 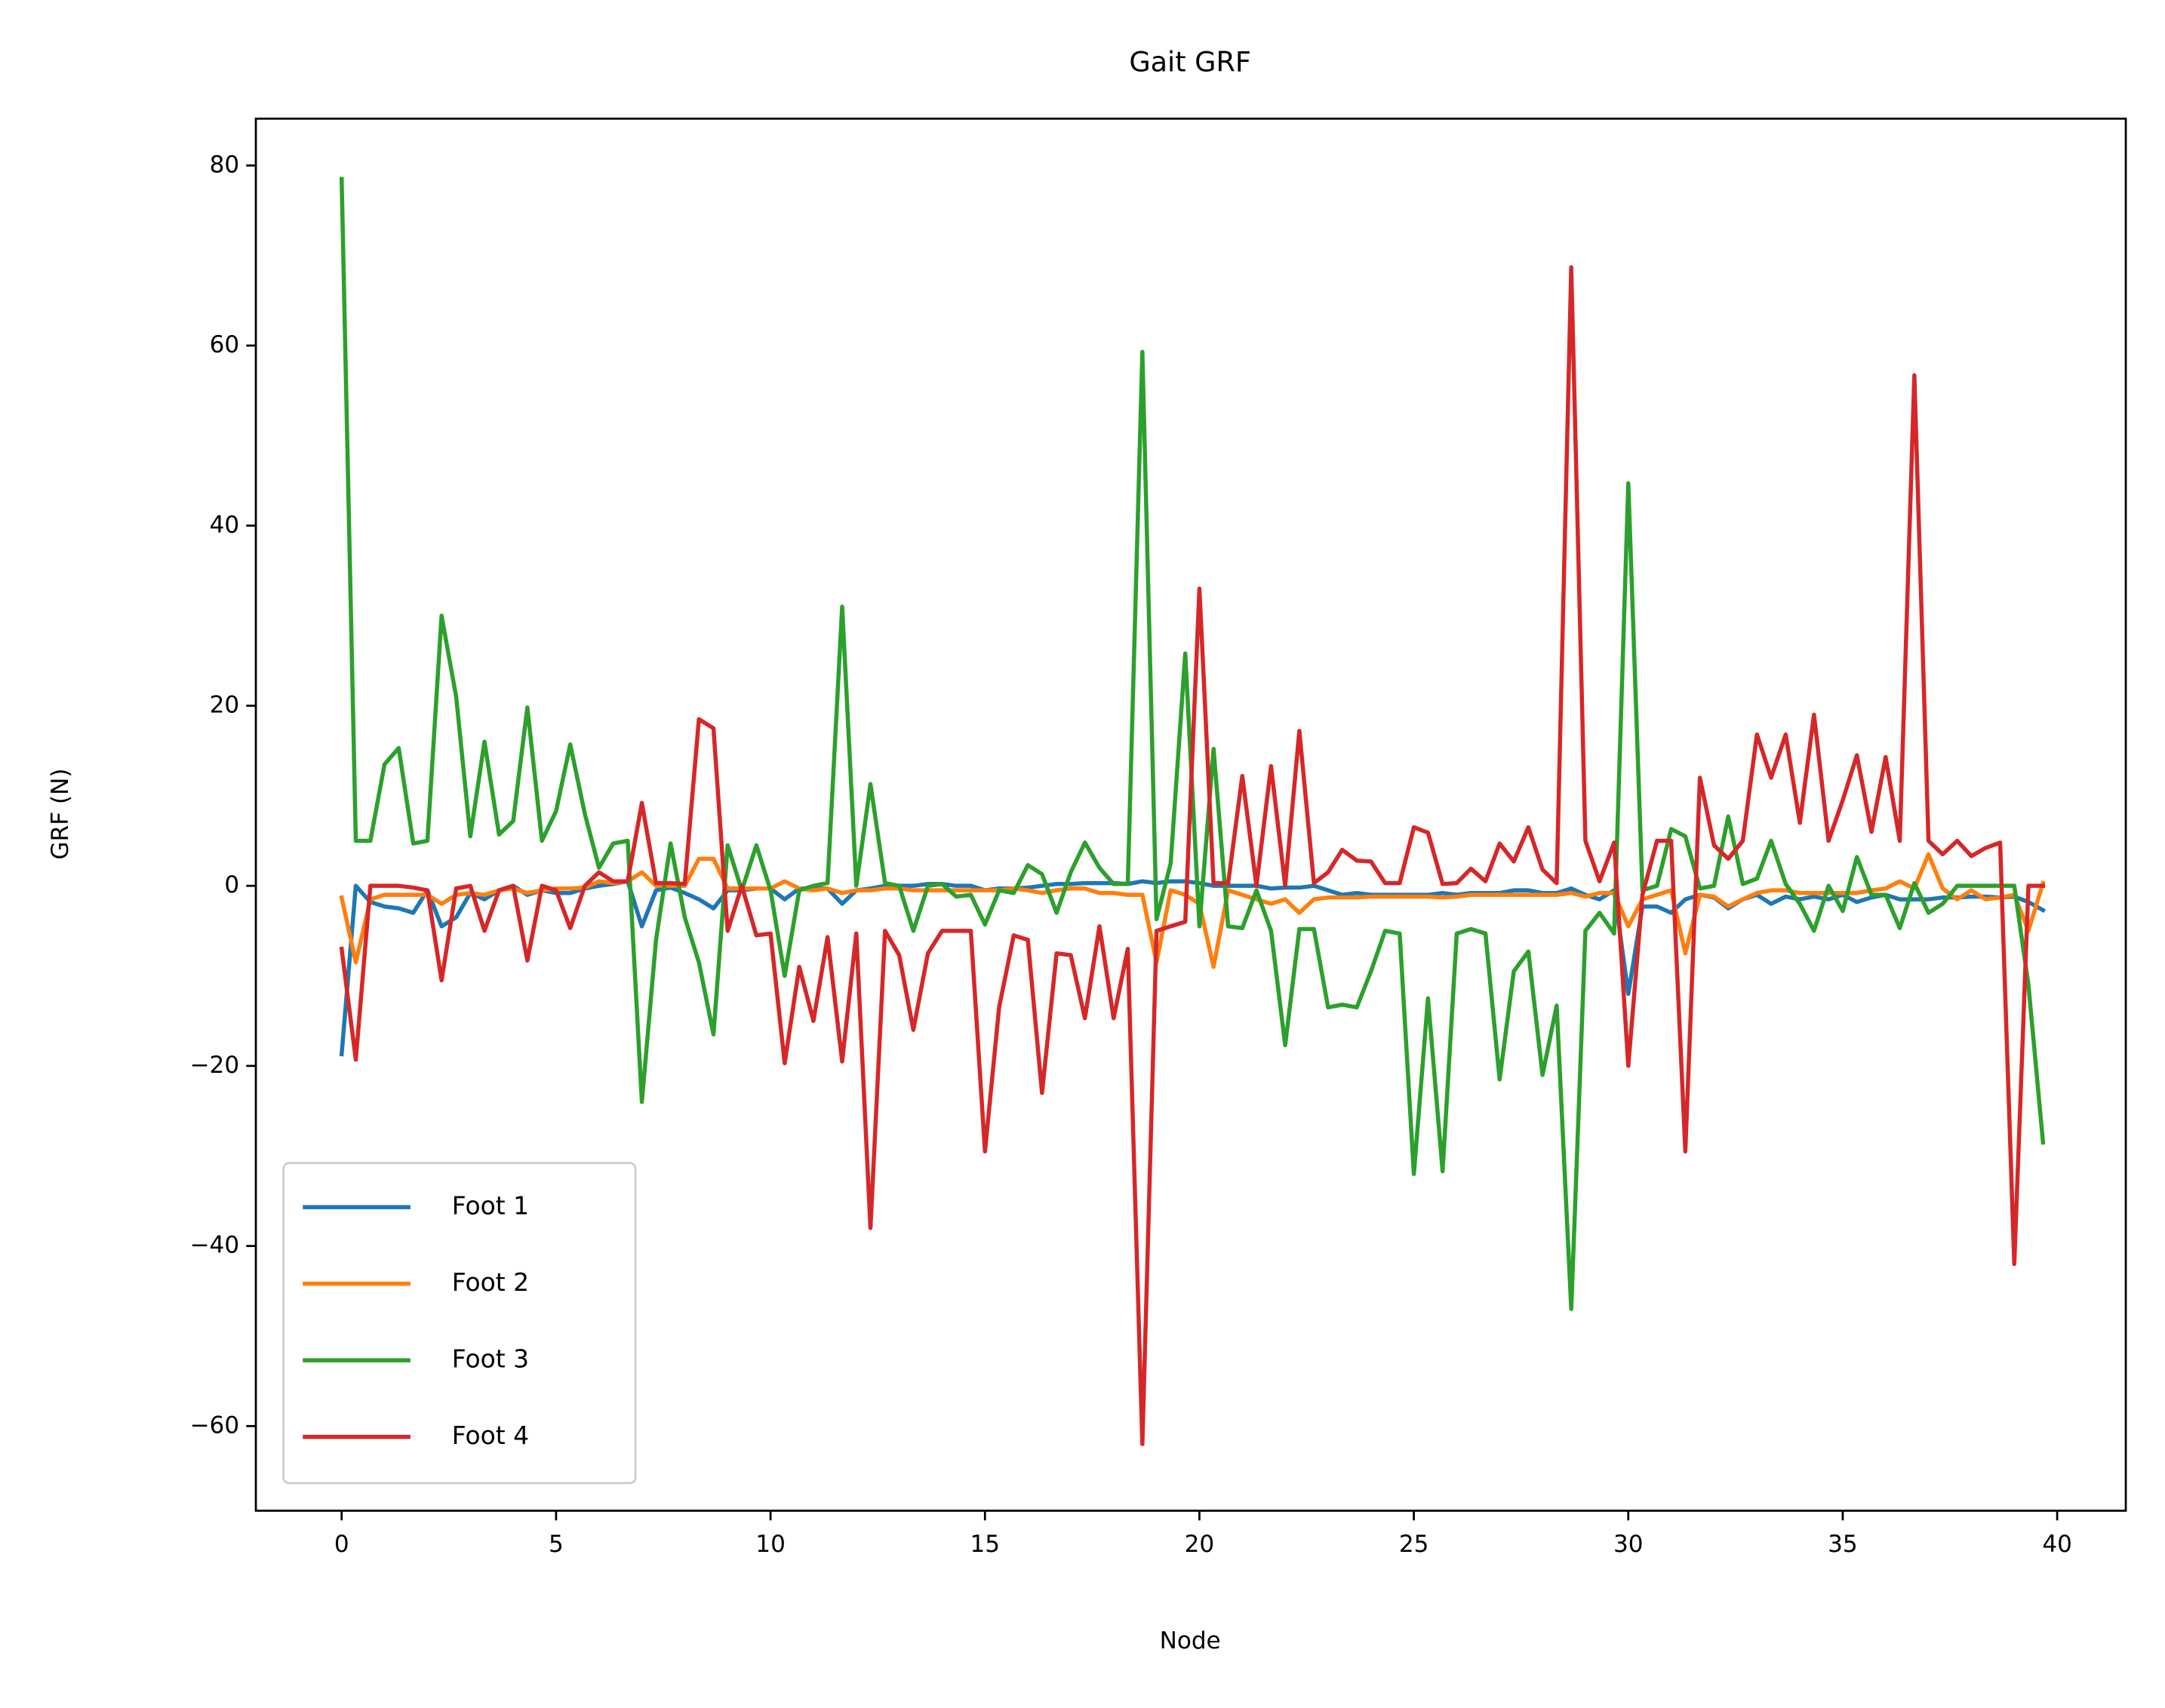 What do you see at coordinates (1190, 62) in the screenshot?
I see `chart-title: Gait GRF` at bounding box center [1190, 62].